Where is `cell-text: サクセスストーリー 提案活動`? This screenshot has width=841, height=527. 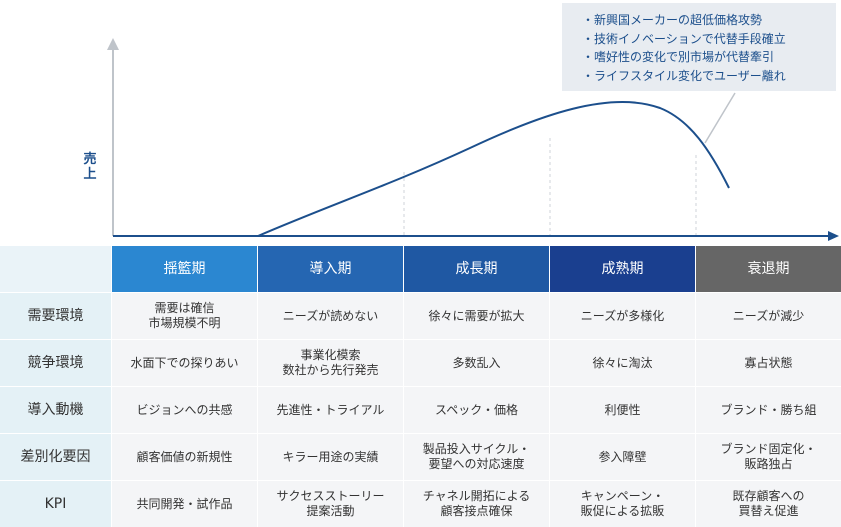
cell-text: サクセスストーリー 提案活動 is located at coordinates (330, 504).